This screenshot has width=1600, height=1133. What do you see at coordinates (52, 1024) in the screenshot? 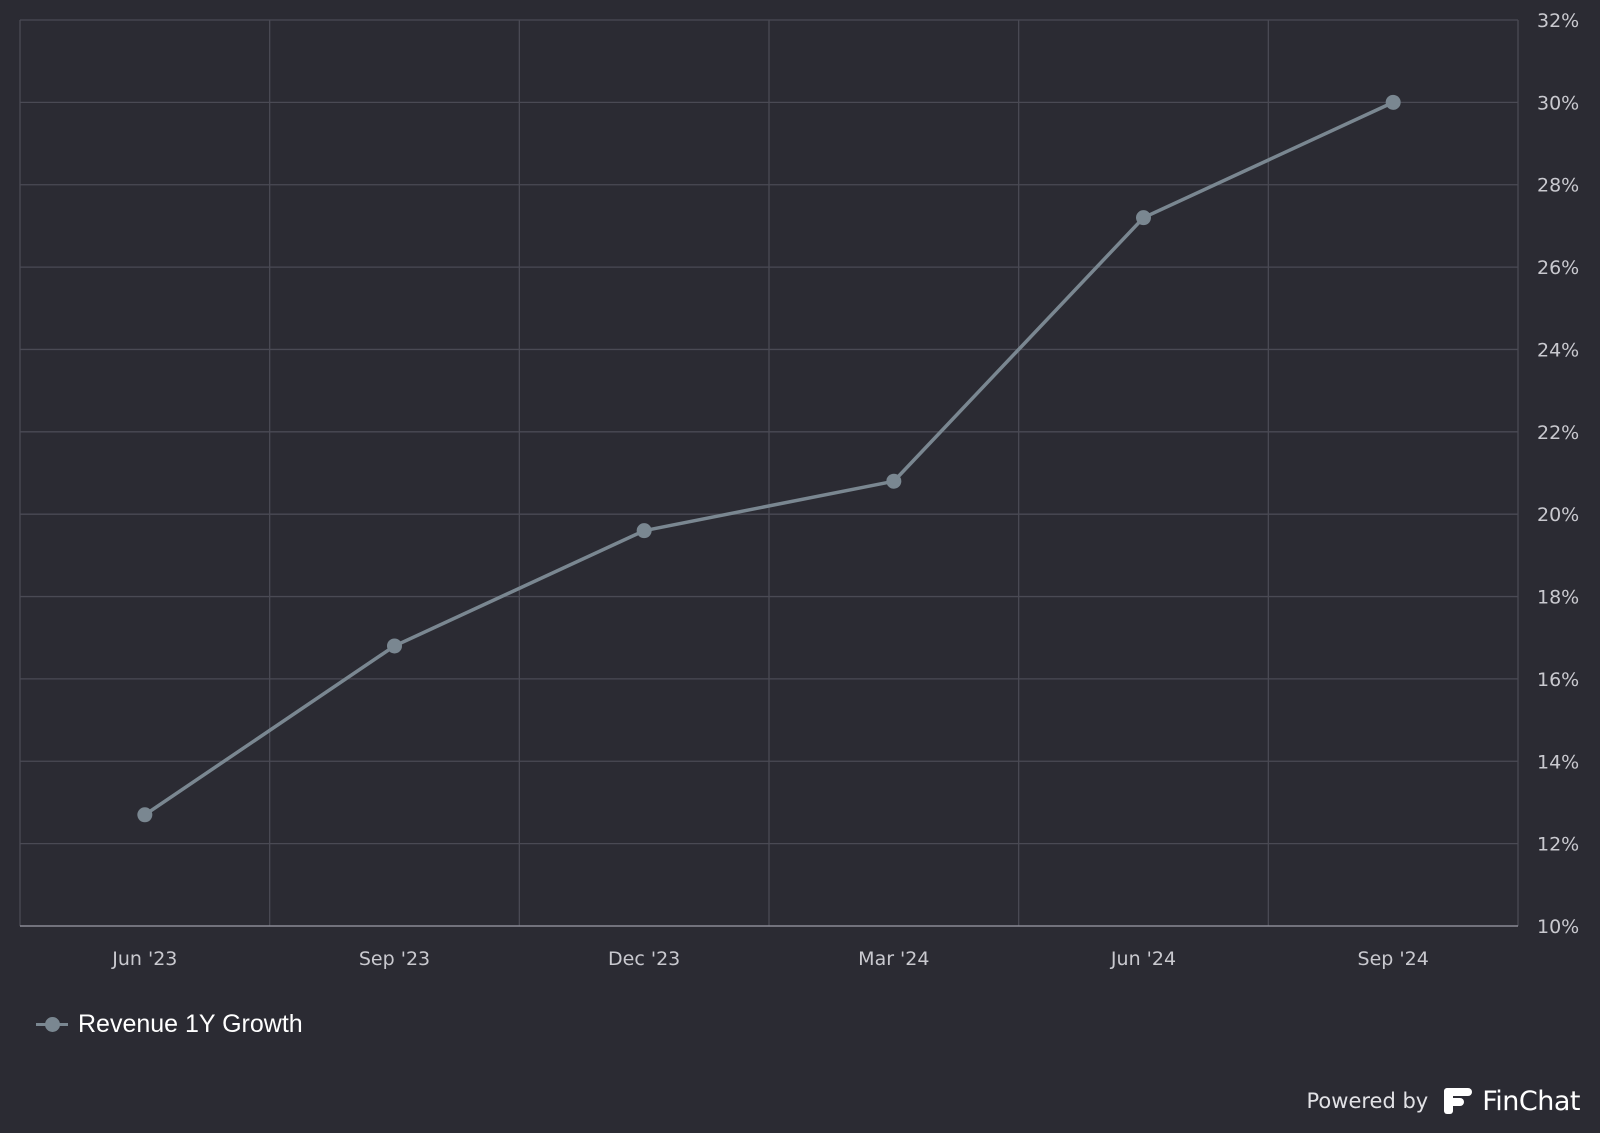
I see `legend-marker-icon` at bounding box center [52, 1024].